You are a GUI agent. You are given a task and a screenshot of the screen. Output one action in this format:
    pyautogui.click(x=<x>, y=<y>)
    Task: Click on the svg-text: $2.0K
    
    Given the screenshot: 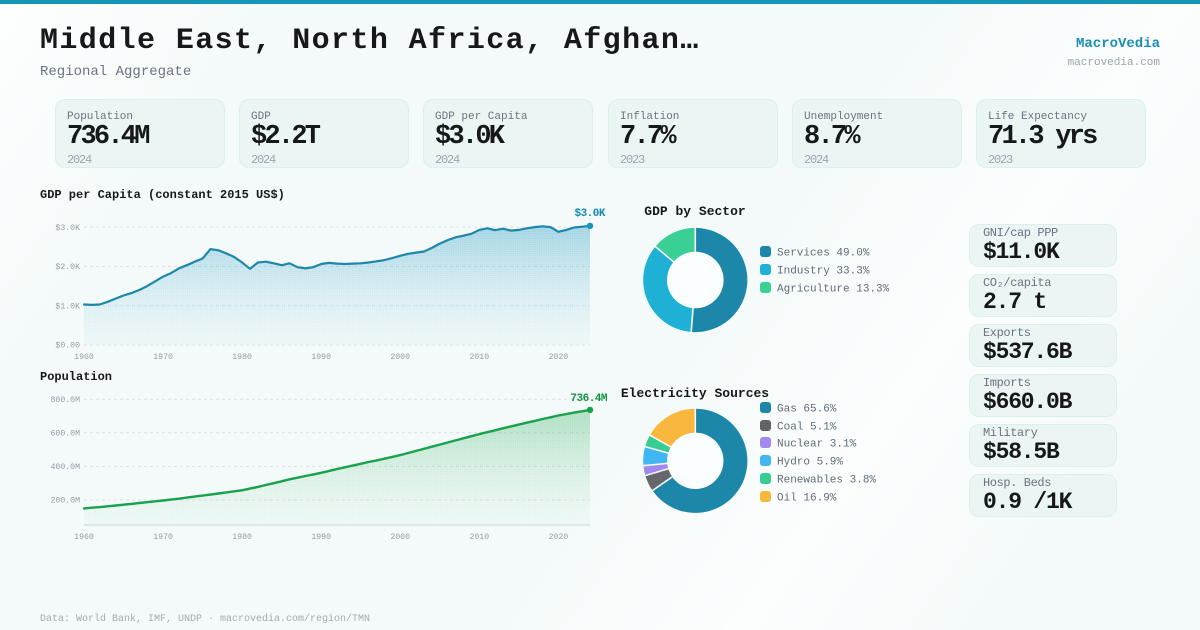 What is the action you would take?
    pyautogui.click(x=67, y=267)
    